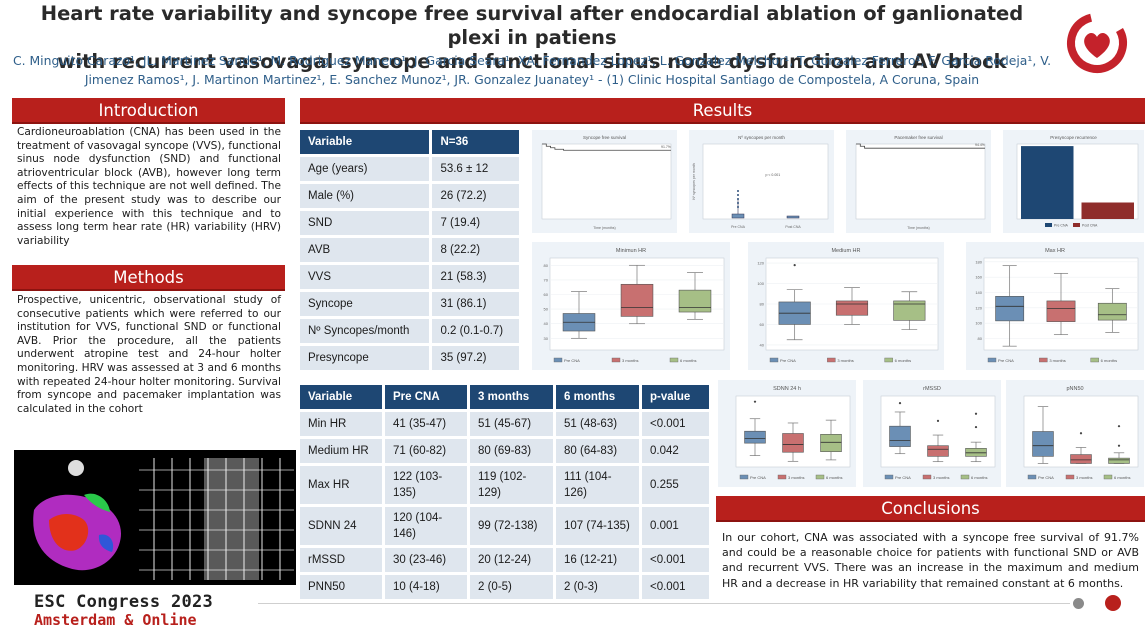 The height and width of the screenshot is (641, 1147). What do you see at coordinates (427, 424) in the screenshot?
I see `table-cell: 41 (35-47)` at bounding box center [427, 424].